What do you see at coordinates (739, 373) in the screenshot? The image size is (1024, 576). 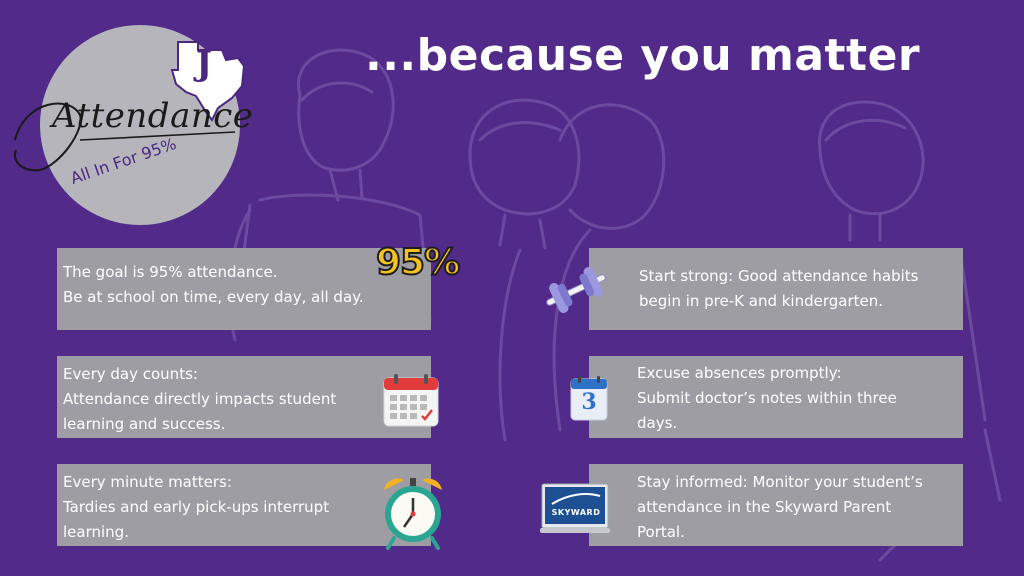 I see `card-text-line: Excuse absences promptly:` at bounding box center [739, 373].